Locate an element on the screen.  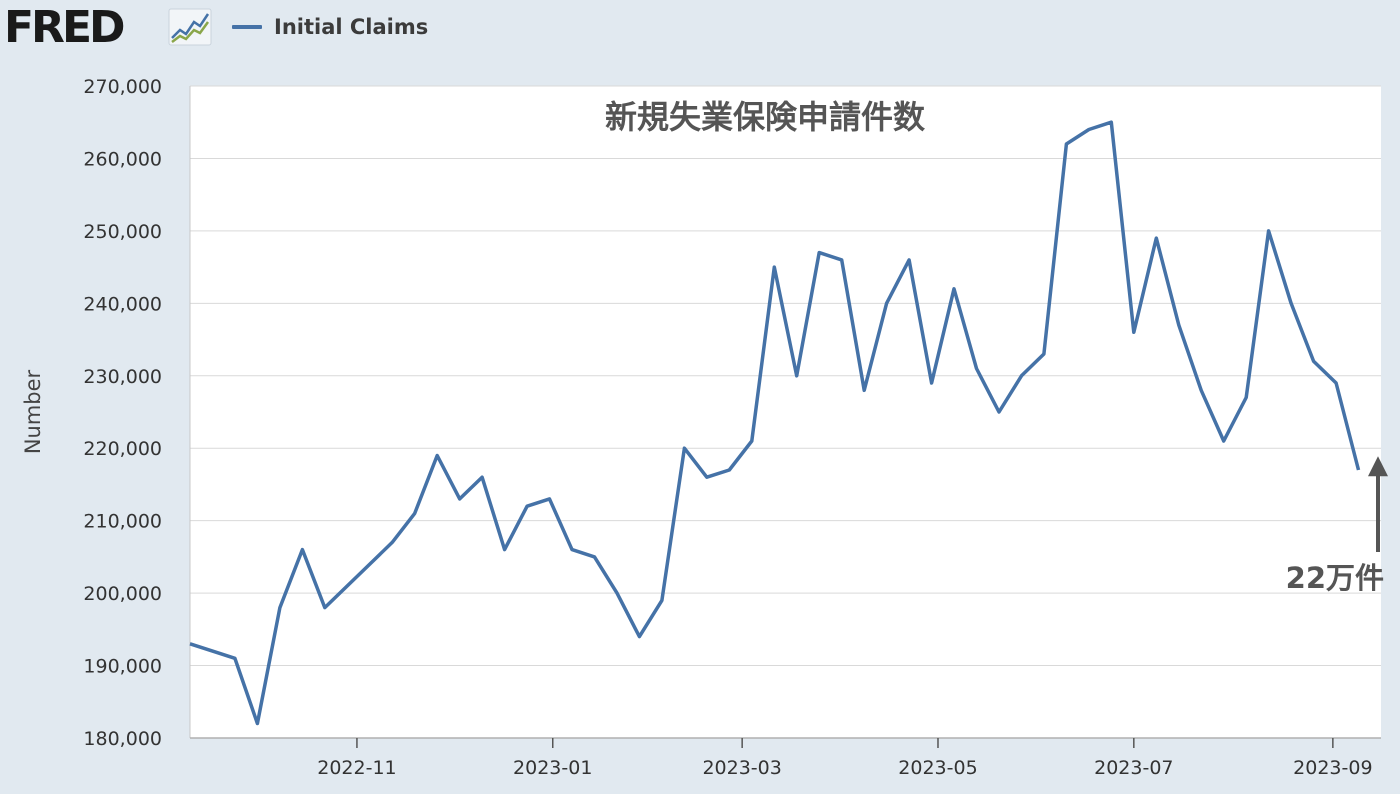
y-tick-label: 230,000 is located at coordinates (122, 377).